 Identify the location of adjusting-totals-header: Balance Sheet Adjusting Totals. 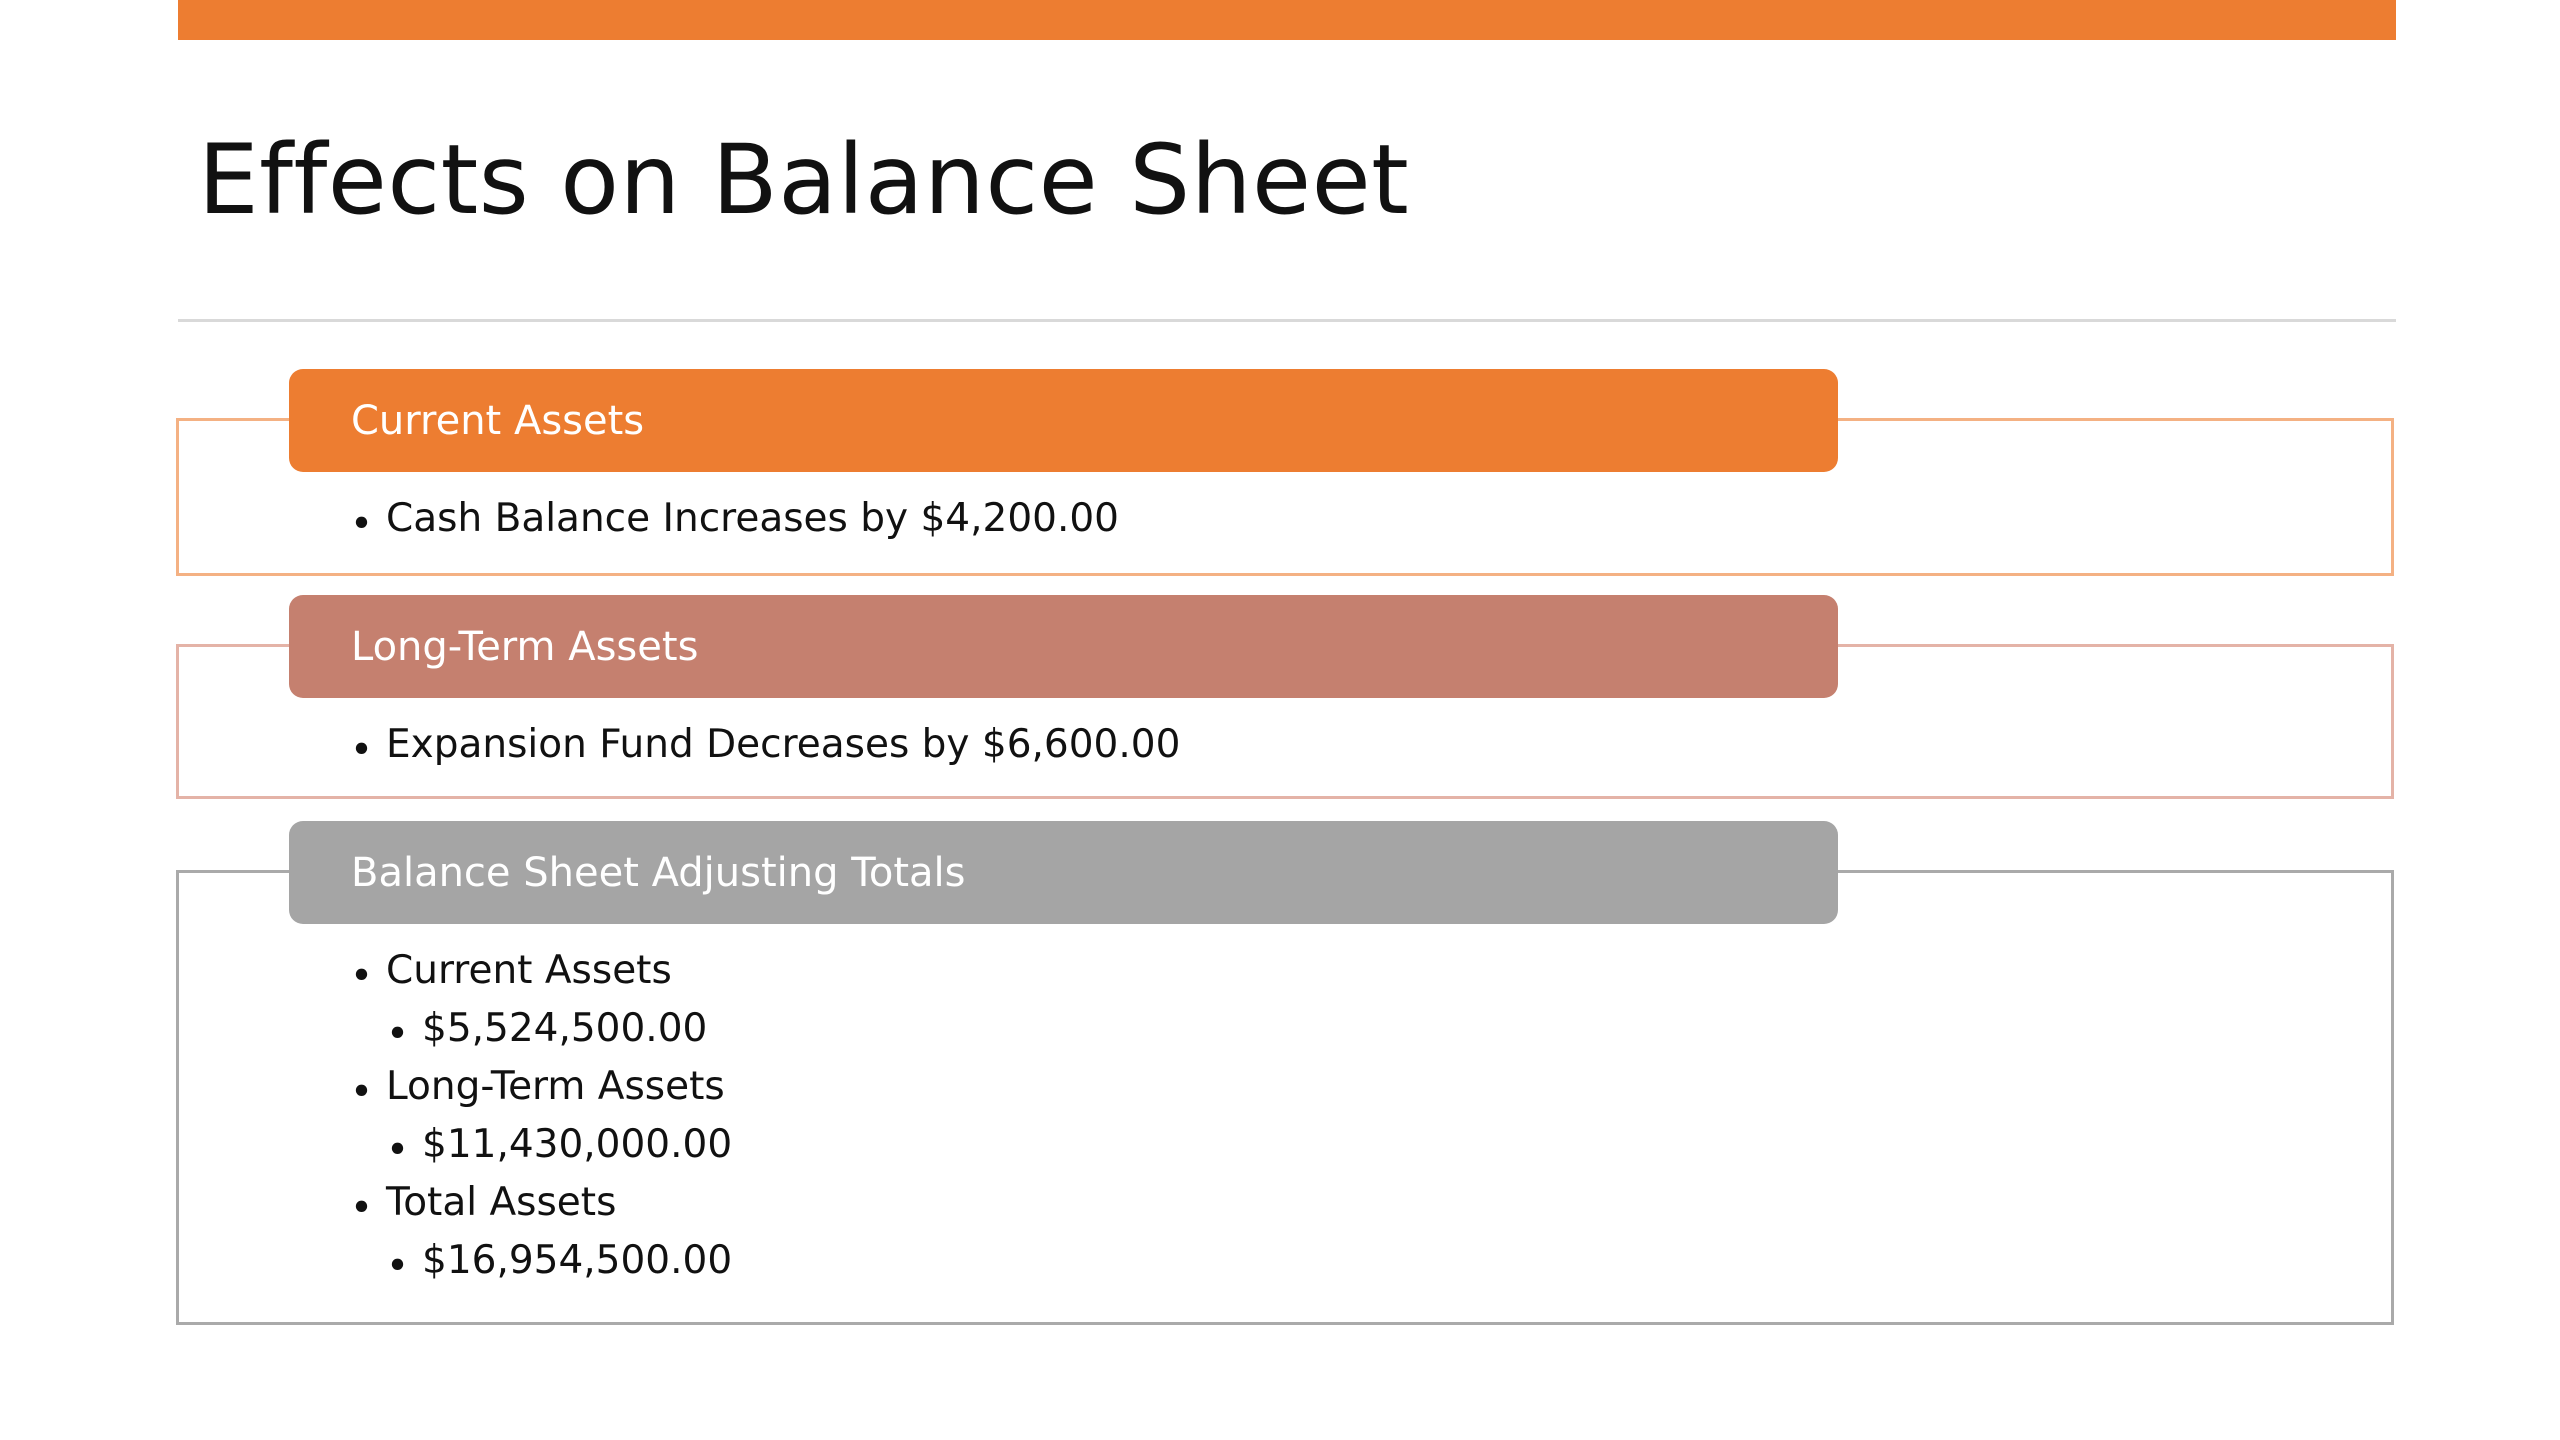
(1063, 872).